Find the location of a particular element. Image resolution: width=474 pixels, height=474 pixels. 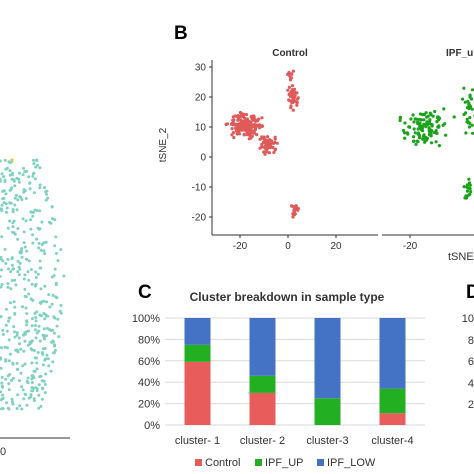

panel-b-x-tick: 20 is located at coordinates (336, 246).